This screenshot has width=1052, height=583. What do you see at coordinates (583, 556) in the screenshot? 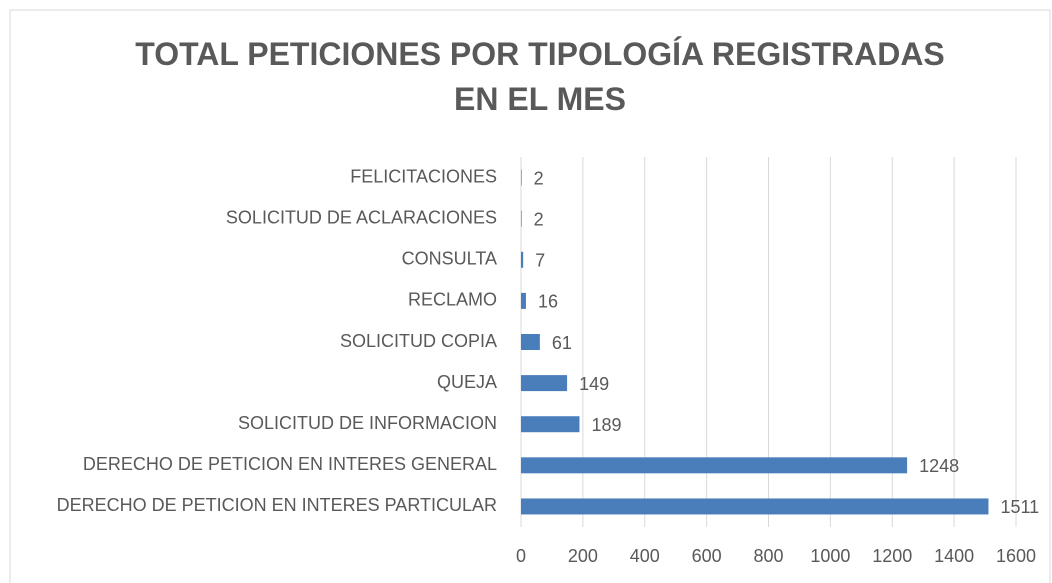
I see `x-tick-label: 200` at bounding box center [583, 556].